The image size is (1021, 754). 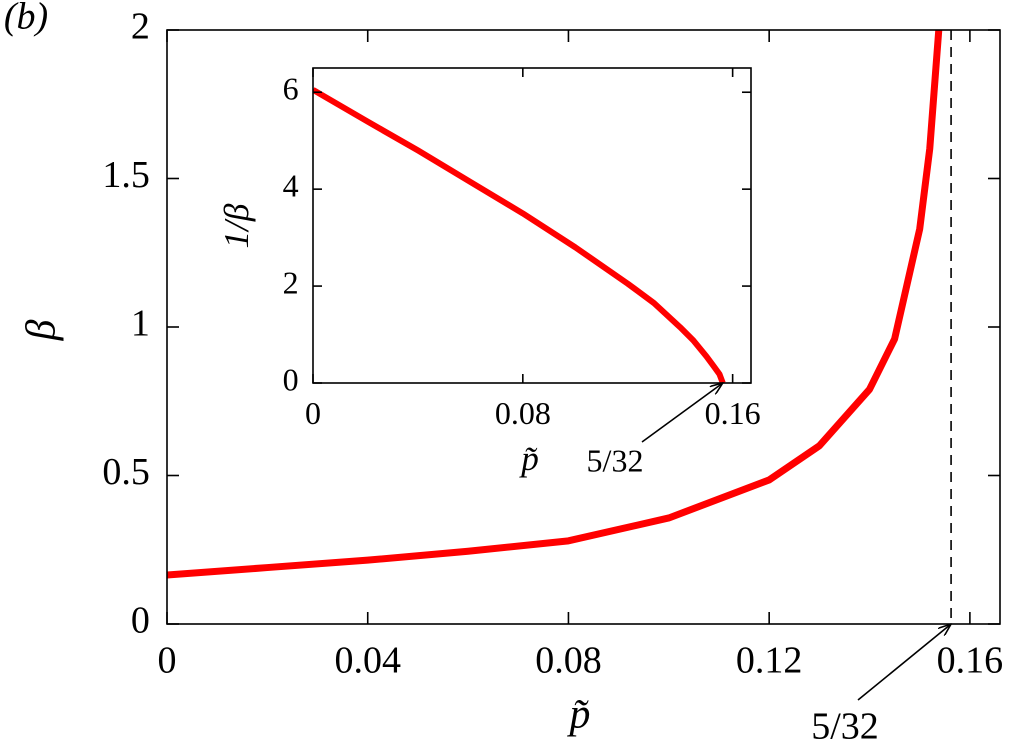 I want to click on x-tick-label: 0.12, so click(x=769, y=661).